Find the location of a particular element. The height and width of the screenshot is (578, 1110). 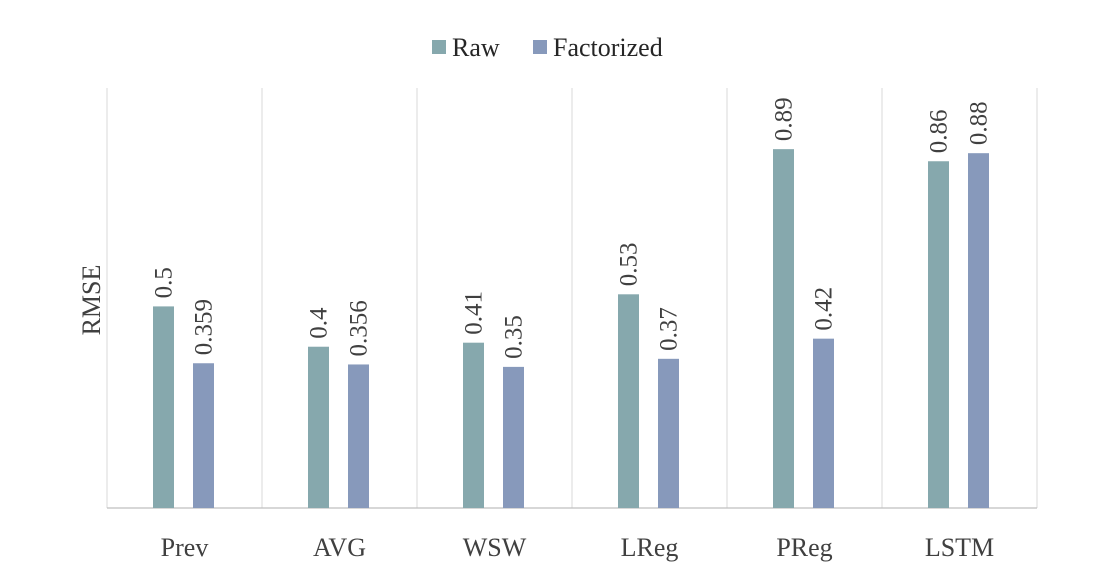

bar-factorized-wsw is located at coordinates (513, 437).